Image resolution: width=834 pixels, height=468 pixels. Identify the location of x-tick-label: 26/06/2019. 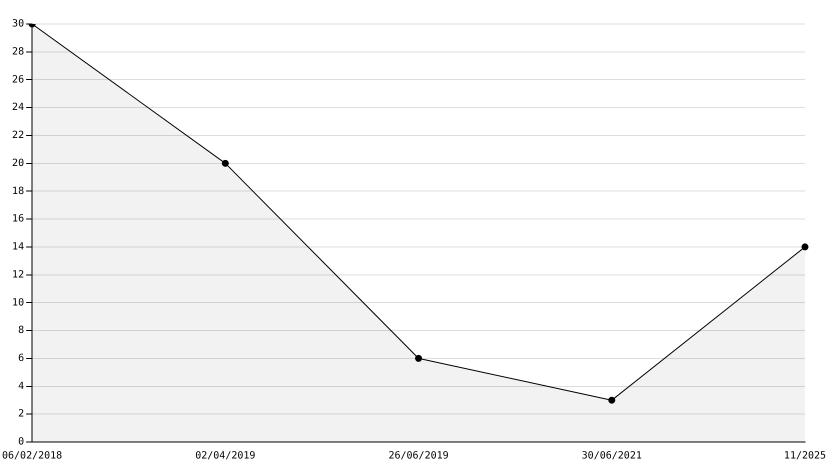
(418, 456).